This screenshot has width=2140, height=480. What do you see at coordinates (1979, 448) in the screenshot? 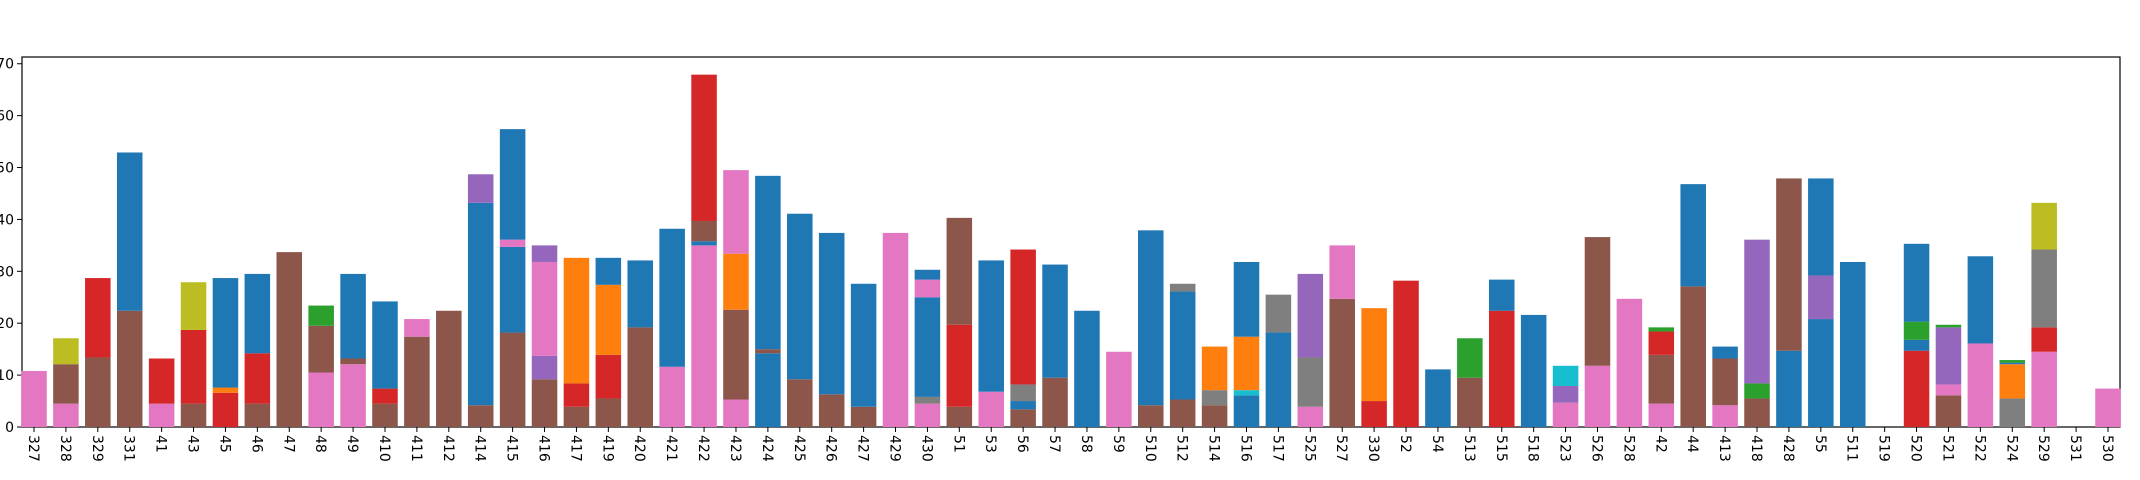
I see `x-tick-label: 522` at bounding box center [1979, 448].